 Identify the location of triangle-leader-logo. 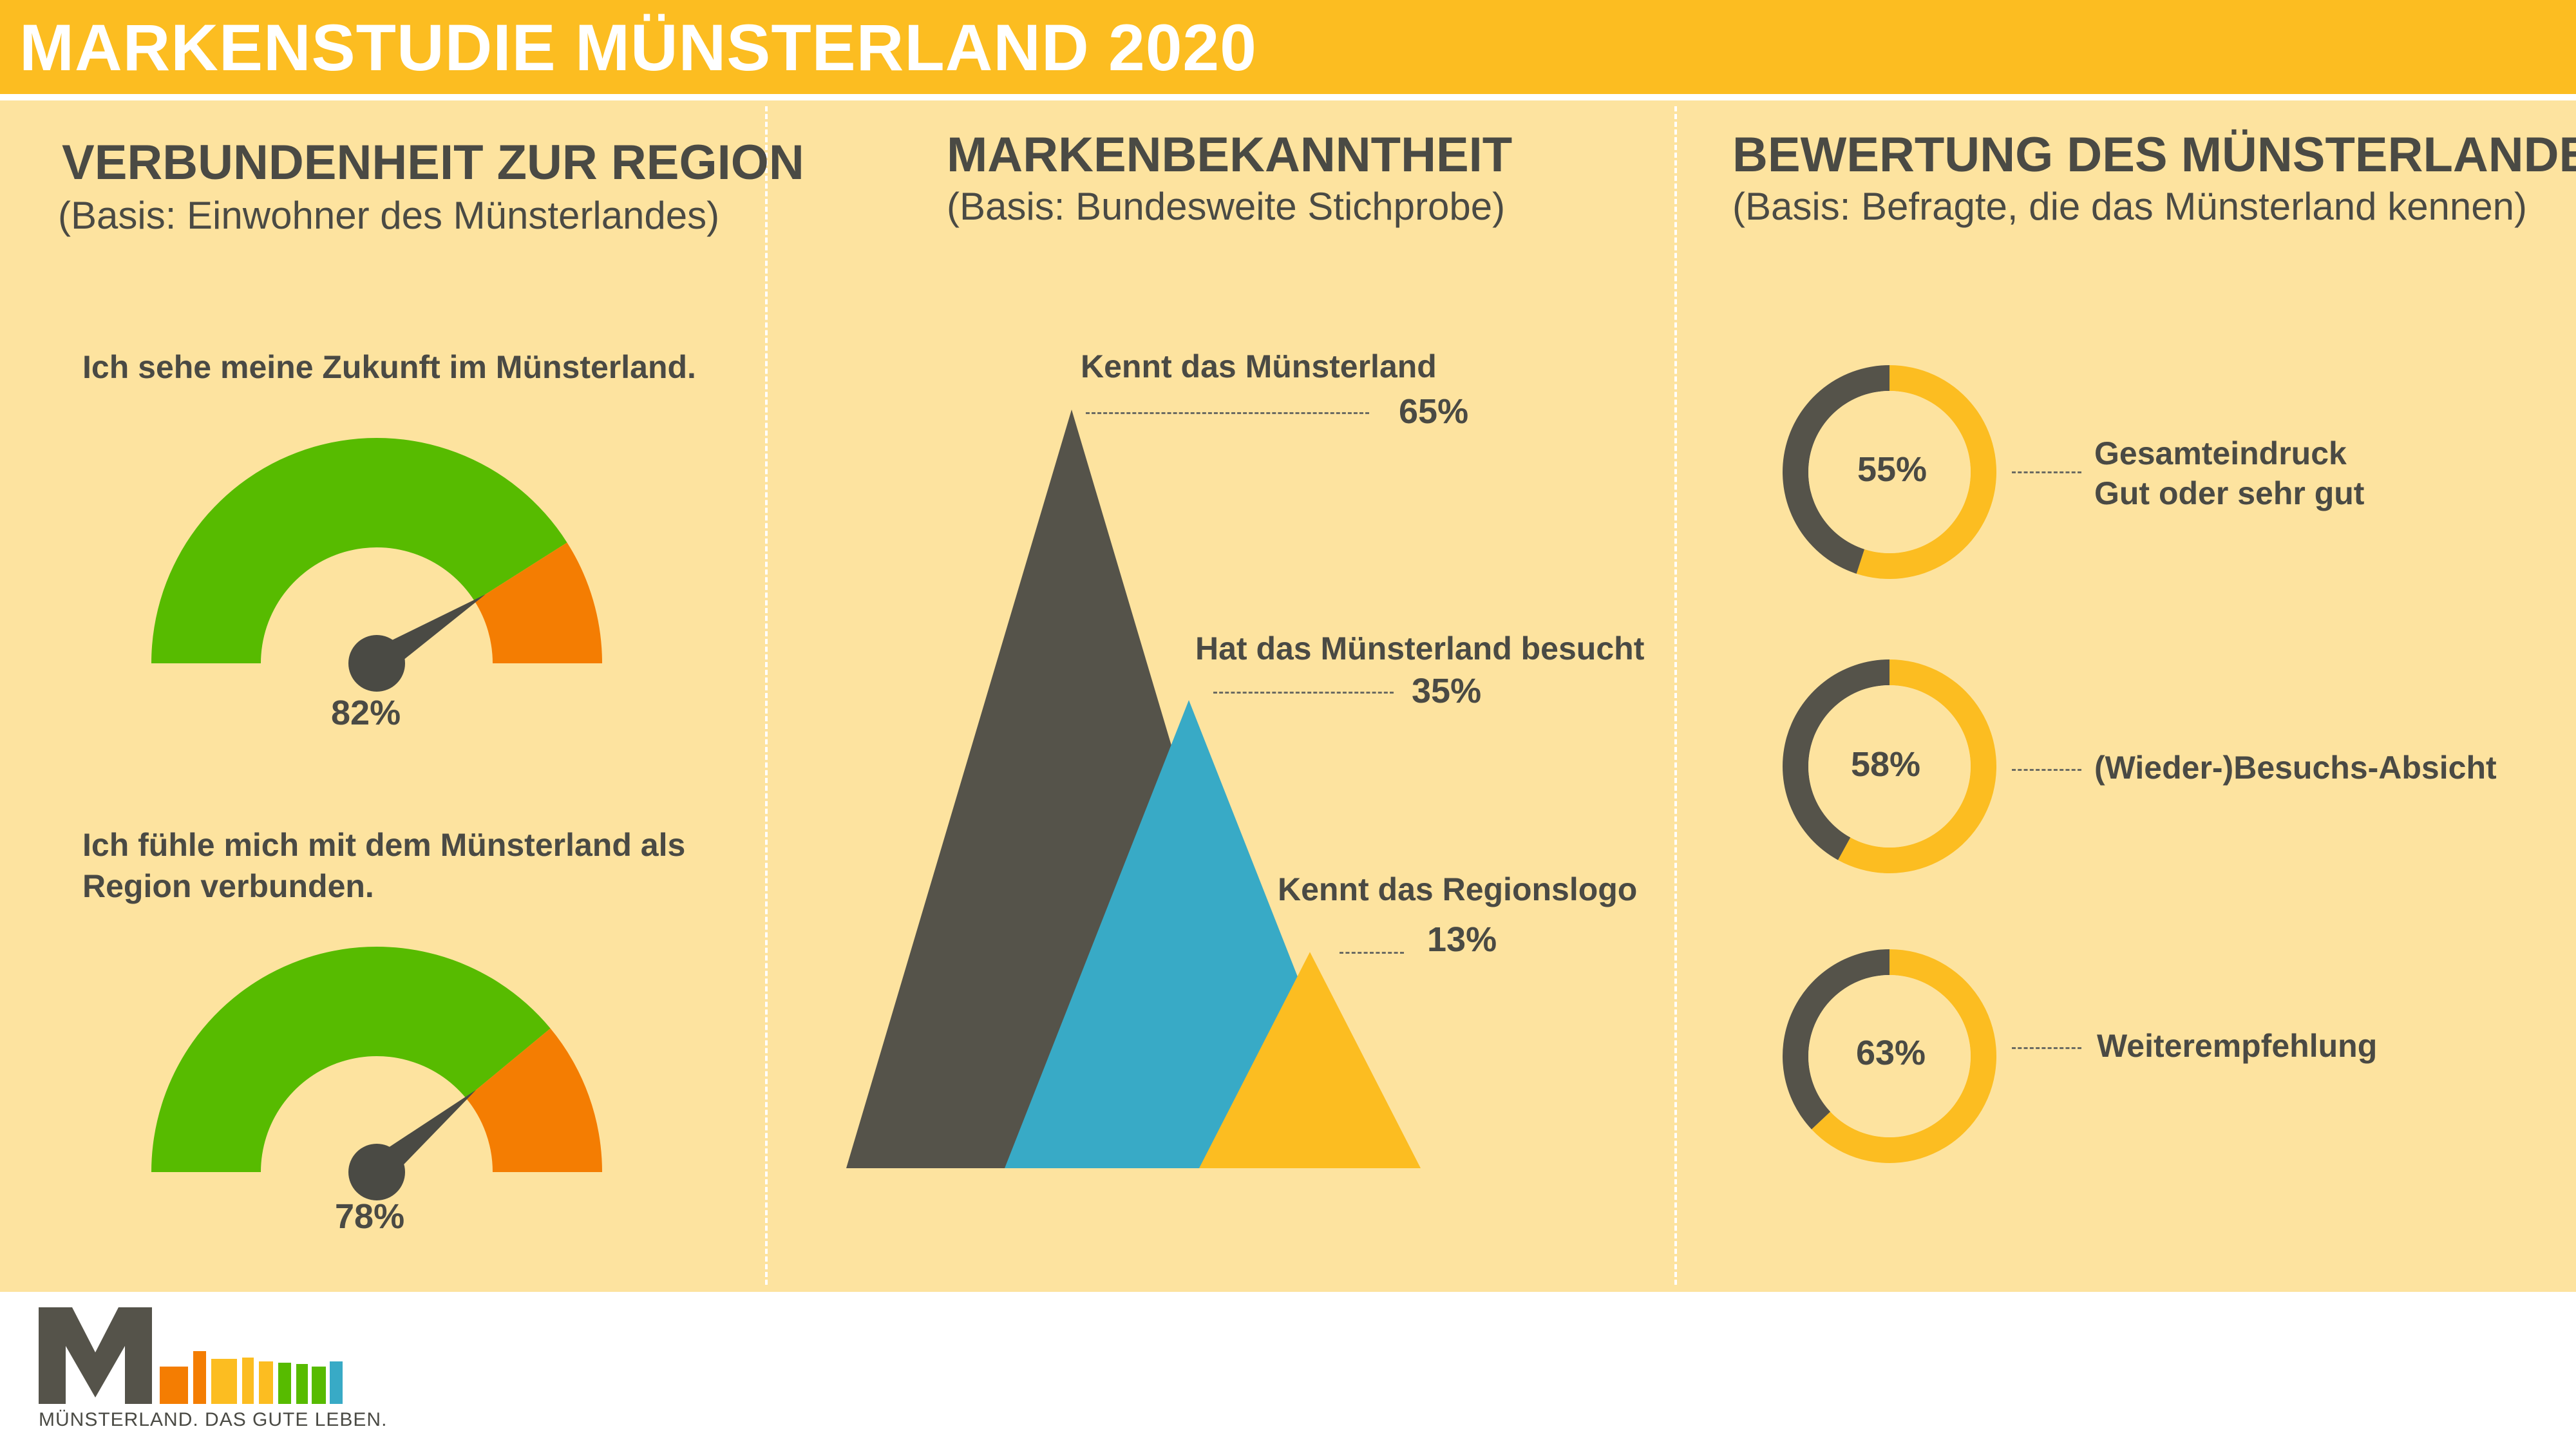
(1372, 953).